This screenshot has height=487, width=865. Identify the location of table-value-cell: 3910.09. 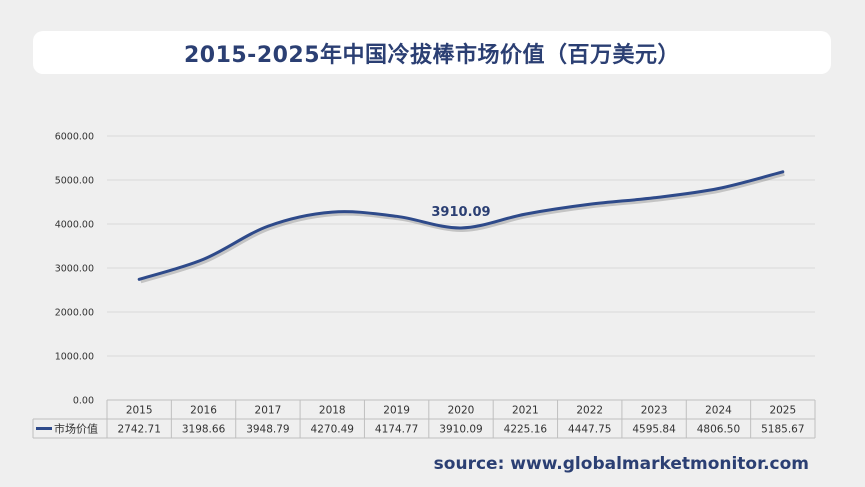
(460, 430).